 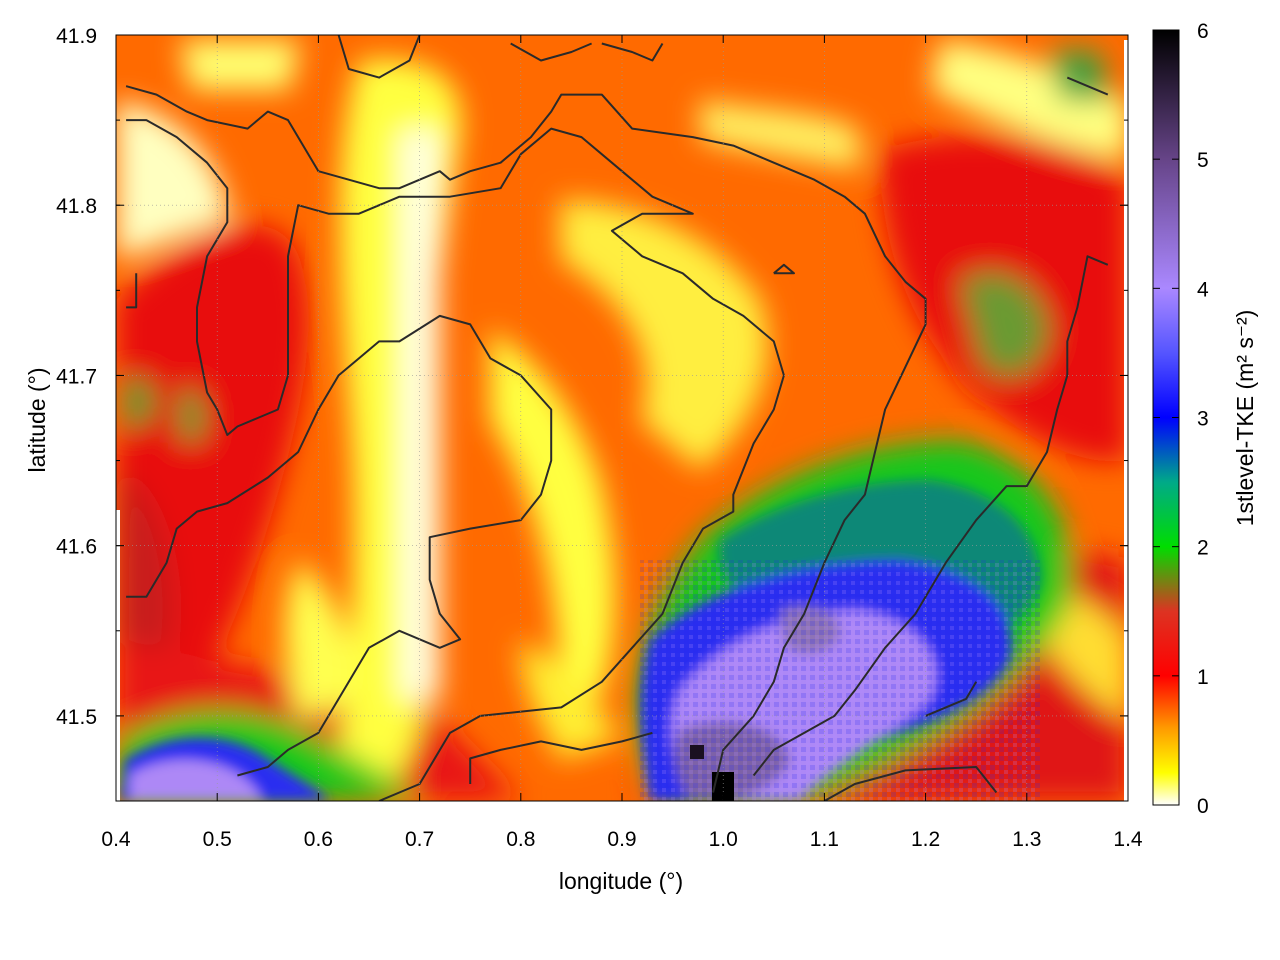 What do you see at coordinates (1203, 677) in the screenshot?
I see `colorbar-tick-label: 1` at bounding box center [1203, 677].